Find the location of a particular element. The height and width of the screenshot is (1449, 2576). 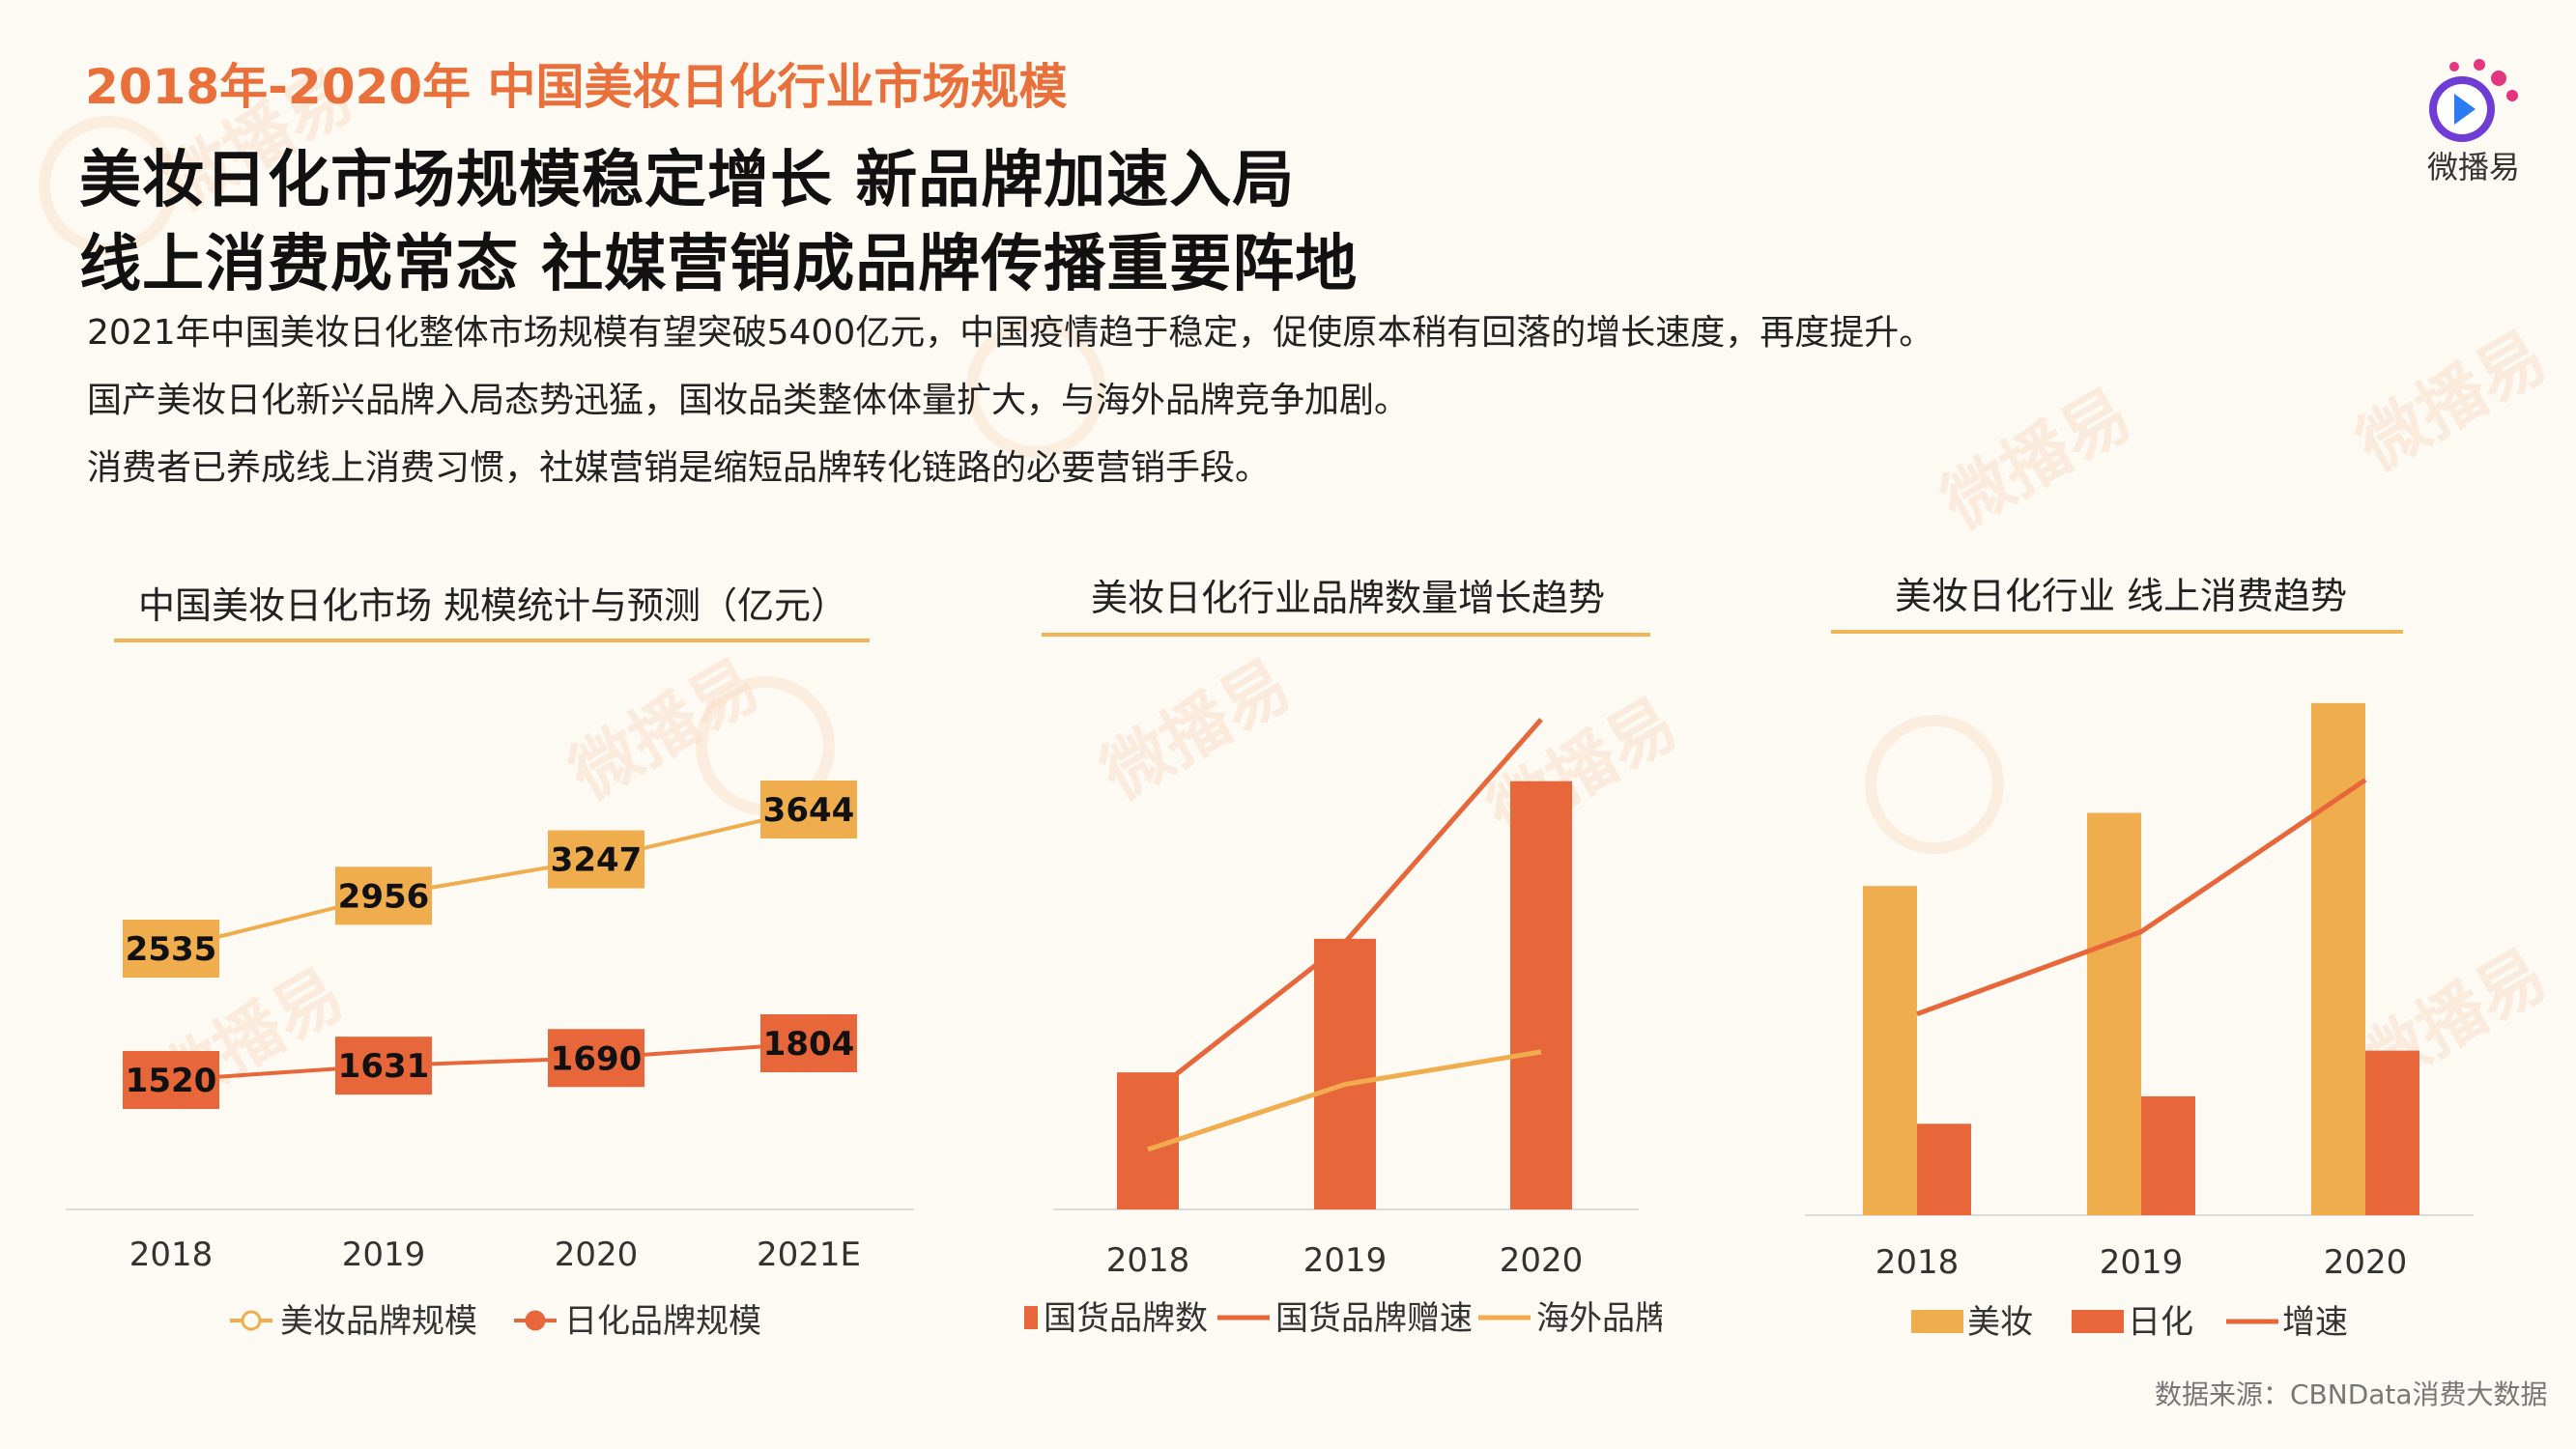

legend-label: 日化品牌规模 is located at coordinates (662, 1321).